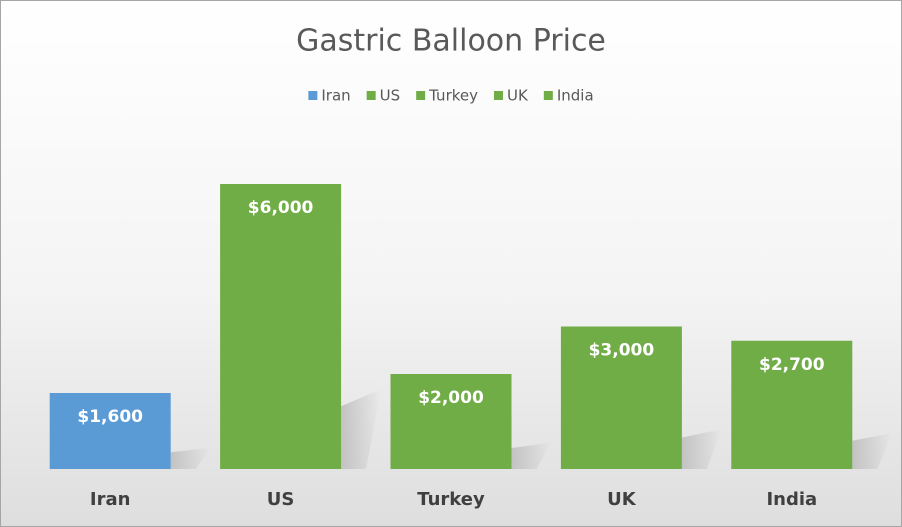  What do you see at coordinates (335, 96) in the screenshot?
I see `legend-label: Iran` at bounding box center [335, 96].